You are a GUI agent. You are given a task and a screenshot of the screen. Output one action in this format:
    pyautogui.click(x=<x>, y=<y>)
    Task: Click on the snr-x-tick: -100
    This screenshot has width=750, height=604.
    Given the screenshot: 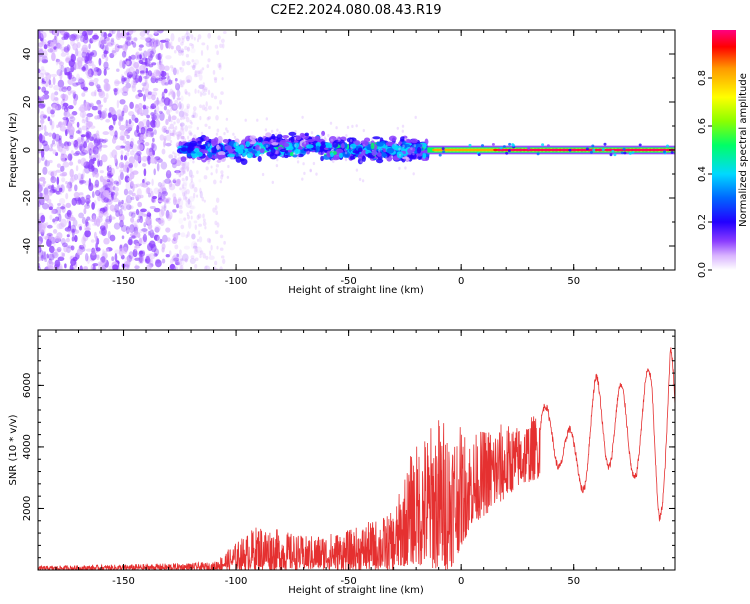 What is the action you would take?
    pyautogui.click(x=236, y=581)
    